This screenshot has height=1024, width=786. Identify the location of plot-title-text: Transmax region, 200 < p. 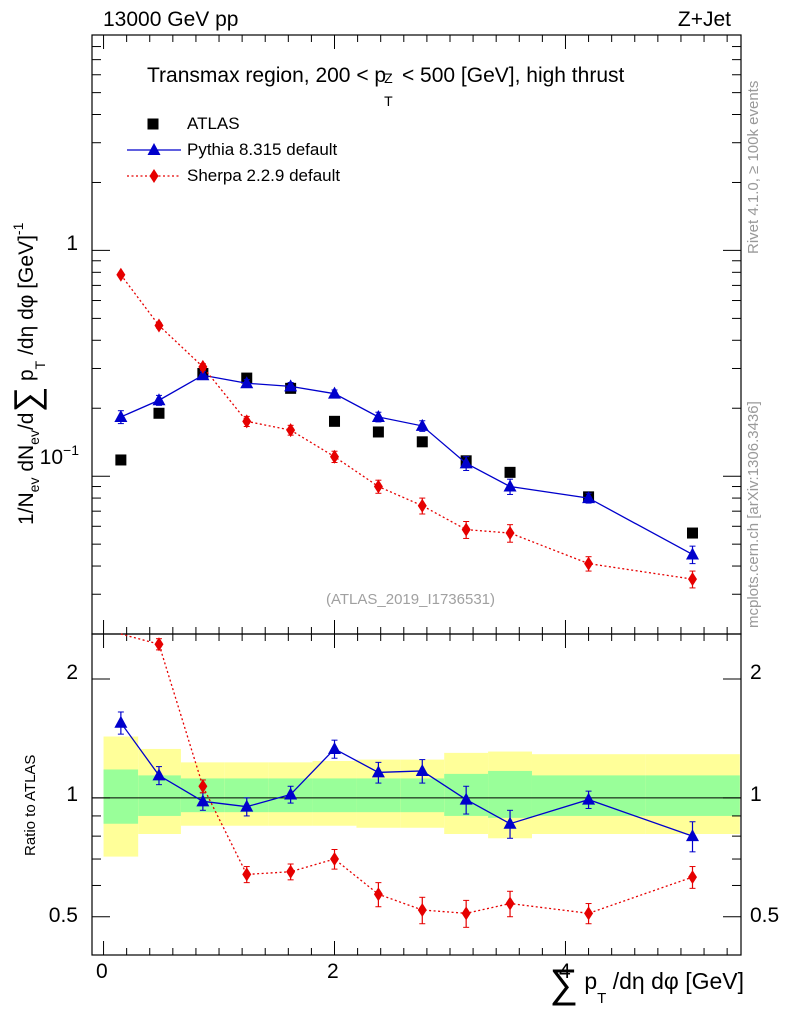
(267, 75).